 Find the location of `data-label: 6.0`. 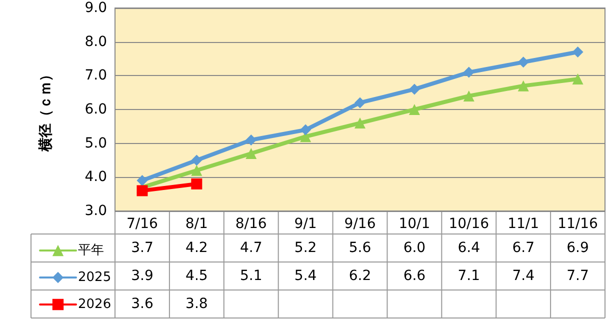

data-label: 6.0 is located at coordinates (414, 248).